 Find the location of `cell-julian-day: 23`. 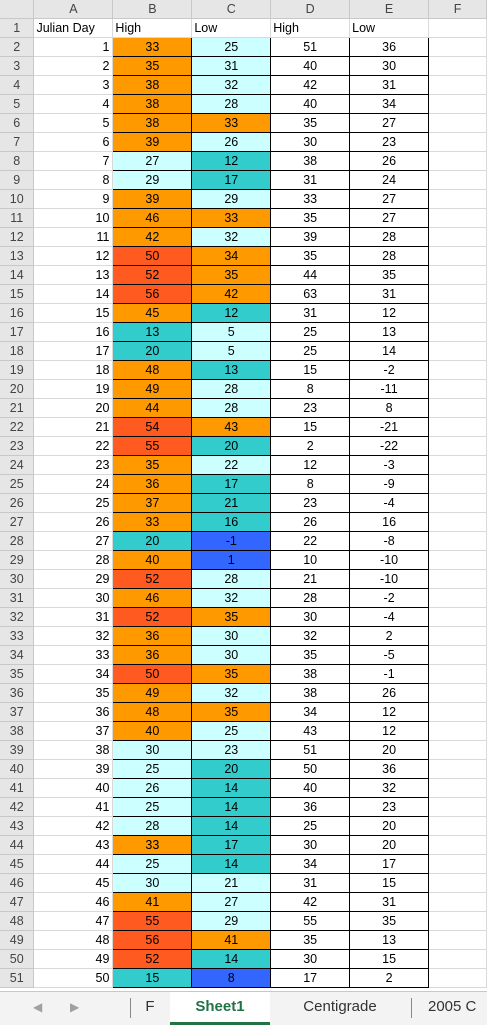

cell-julian-day: 23 is located at coordinates (73, 465).